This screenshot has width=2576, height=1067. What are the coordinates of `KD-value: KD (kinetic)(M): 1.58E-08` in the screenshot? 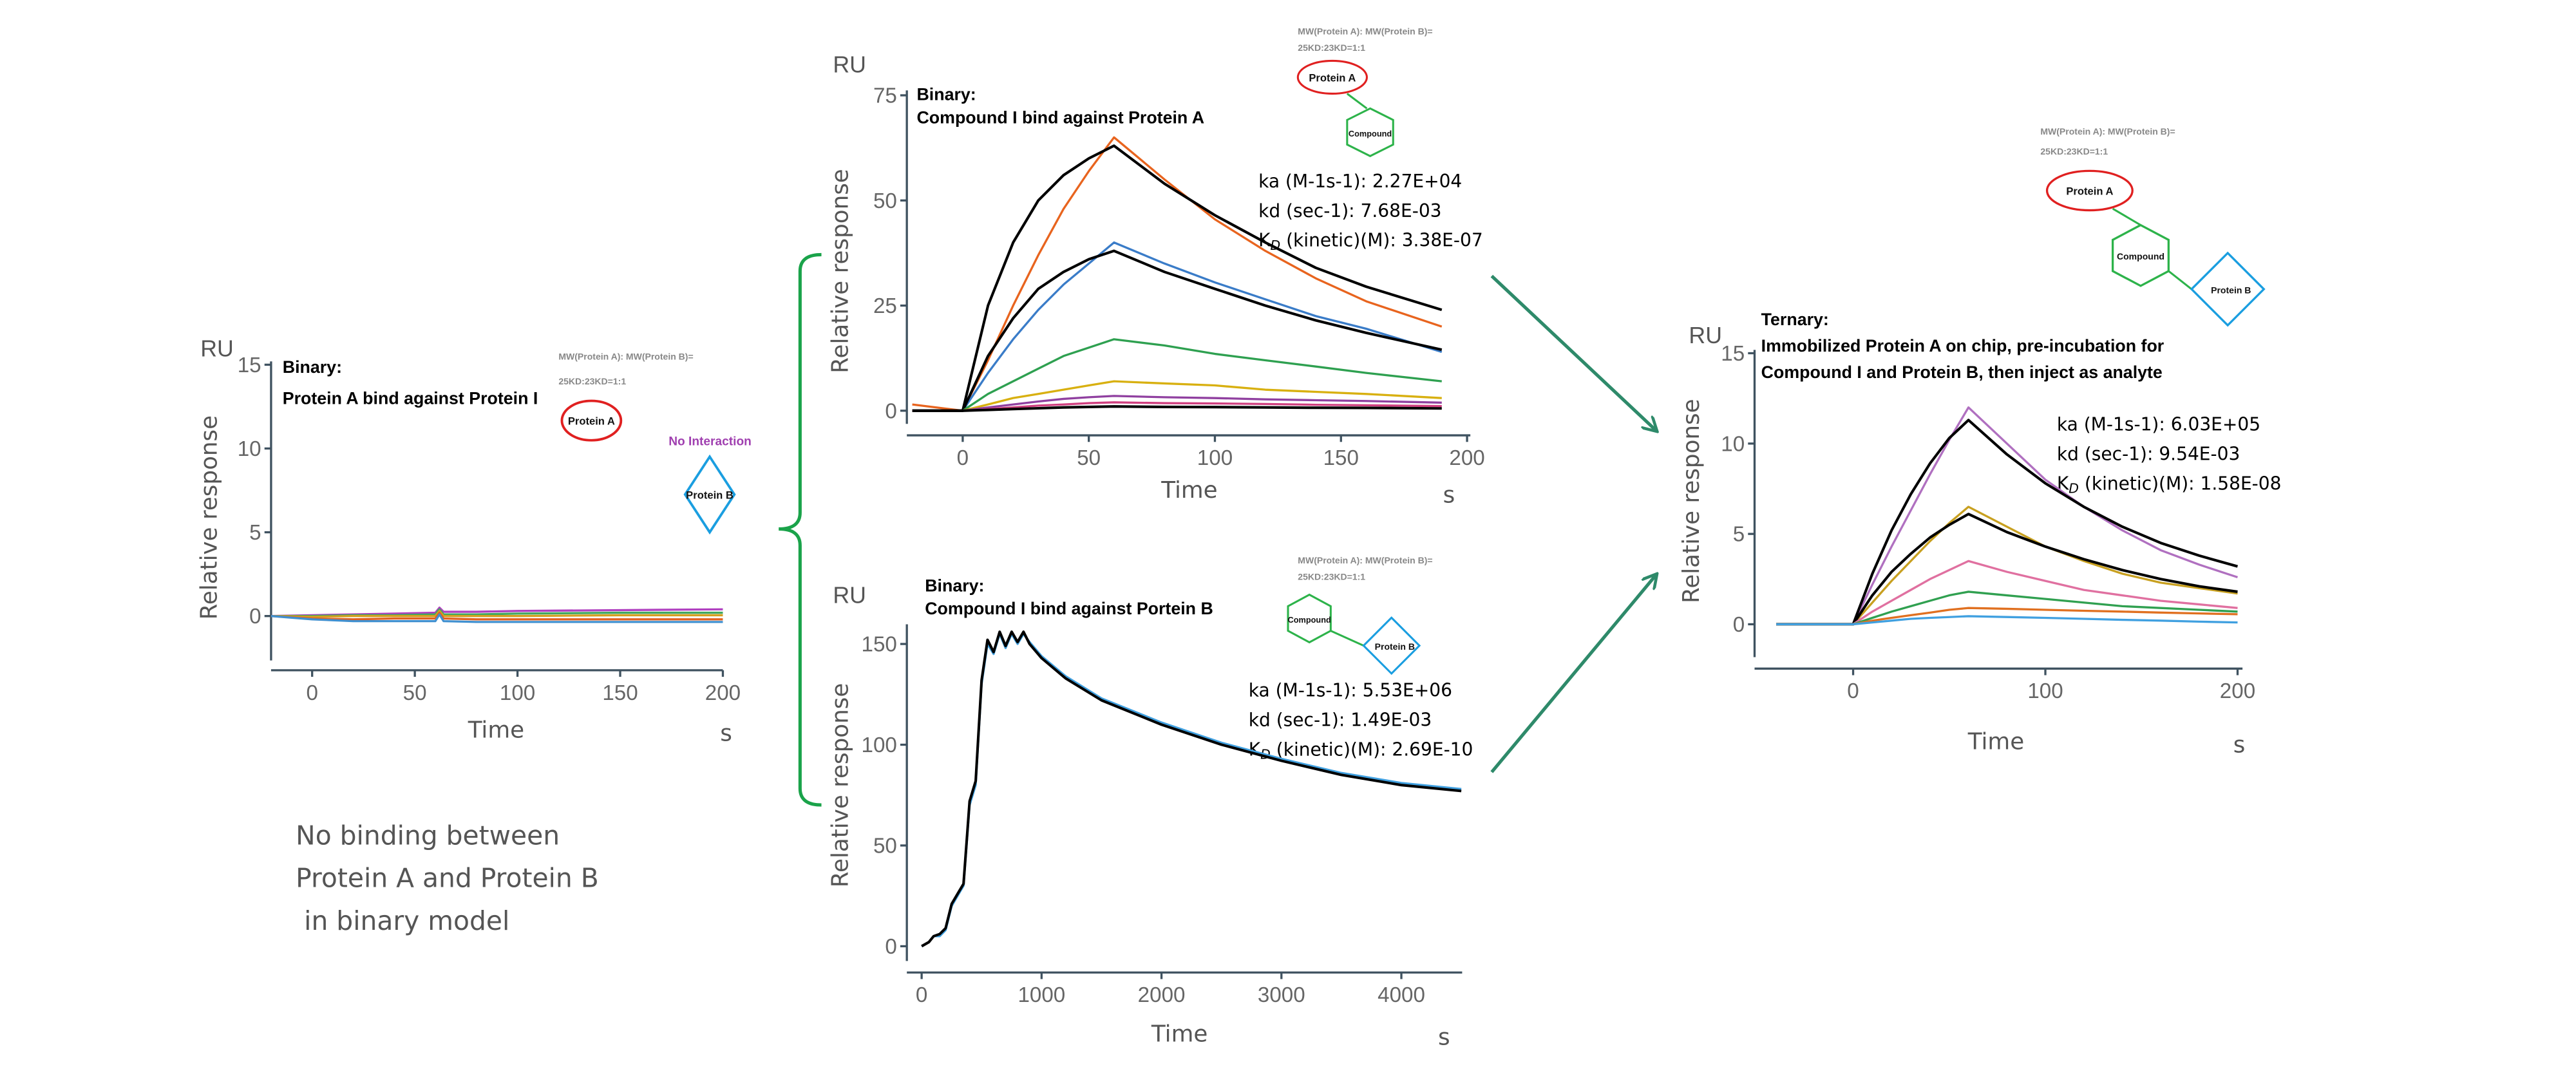 It's located at (2169, 485).